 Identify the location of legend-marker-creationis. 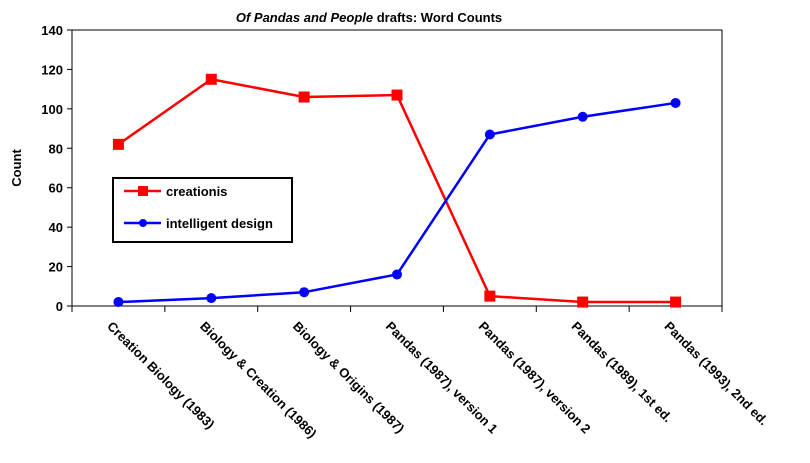
(143, 191).